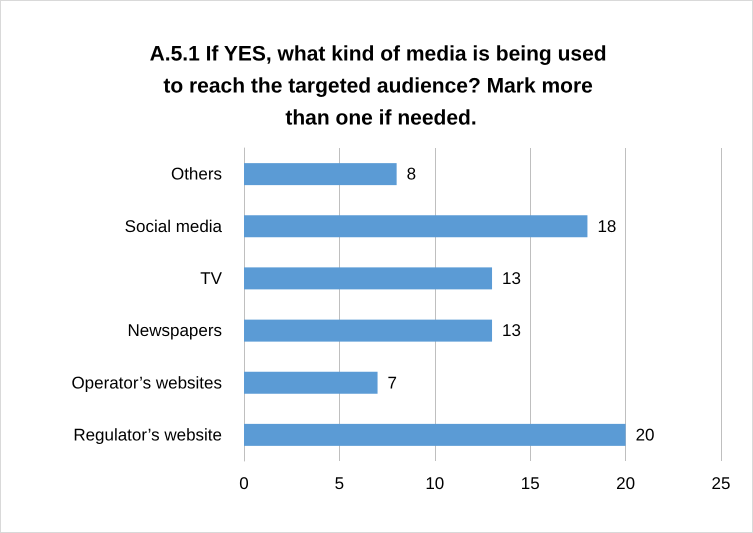 This screenshot has height=533, width=753. I want to click on x-tick-label: 10, so click(434, 483).